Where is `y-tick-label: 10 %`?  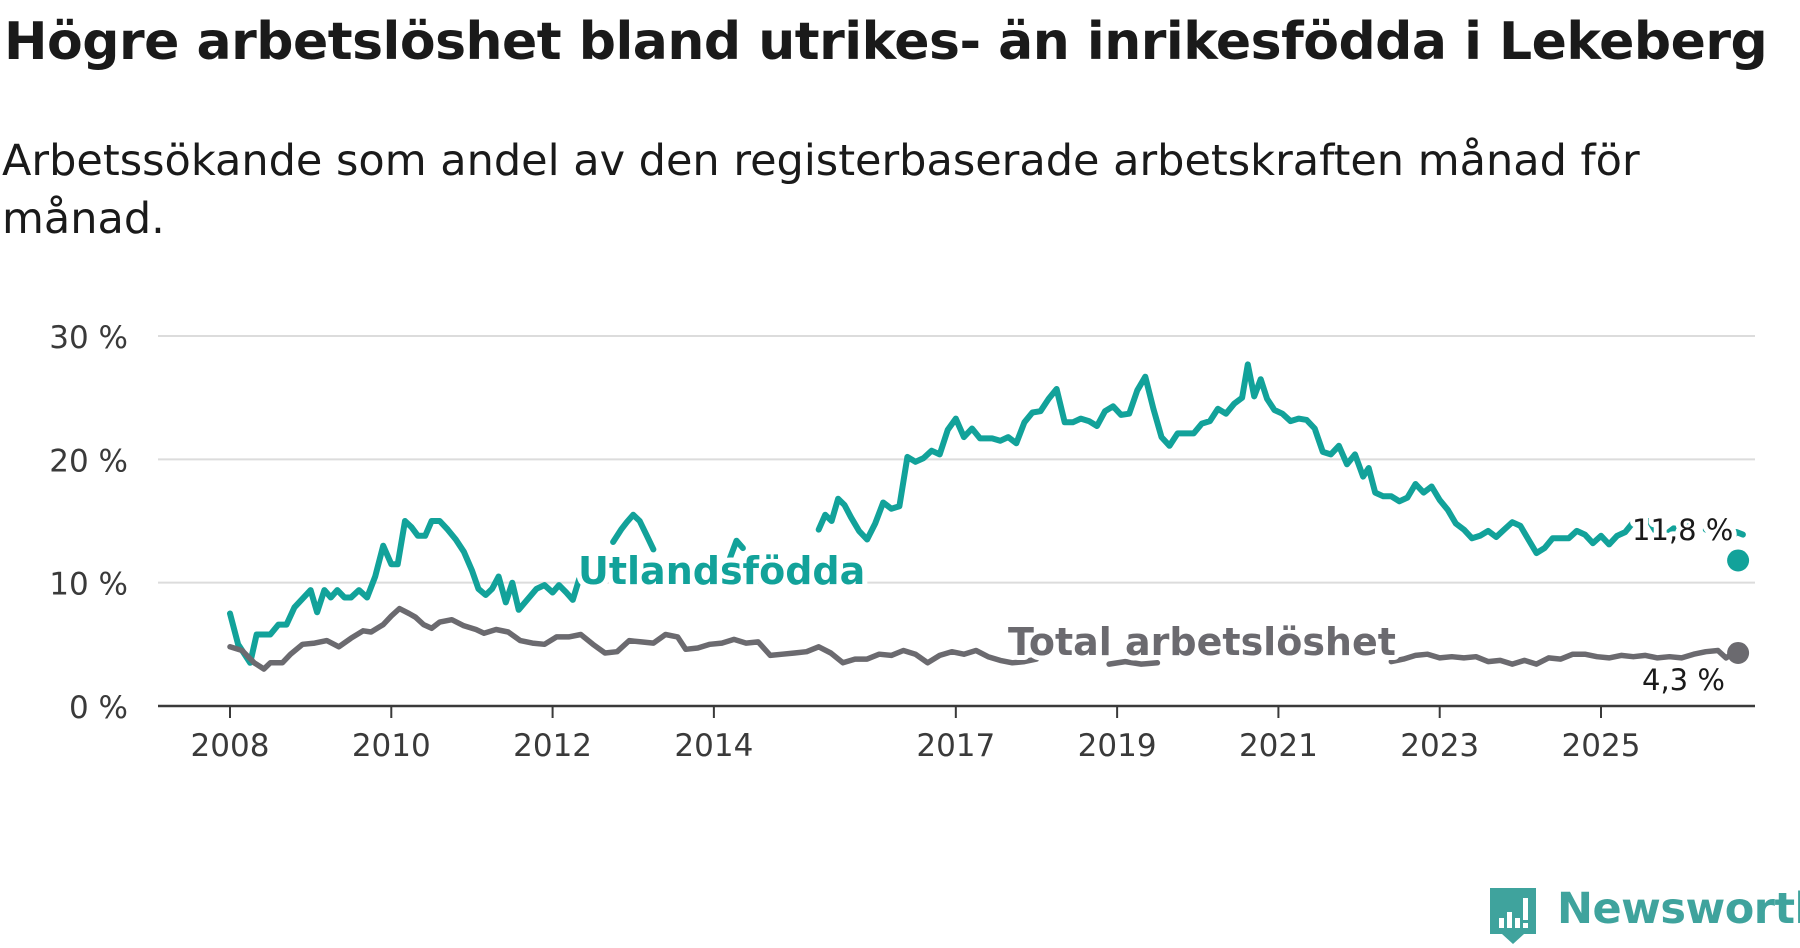
y-tick-label: 10 % is located at coordinates (88, 585).